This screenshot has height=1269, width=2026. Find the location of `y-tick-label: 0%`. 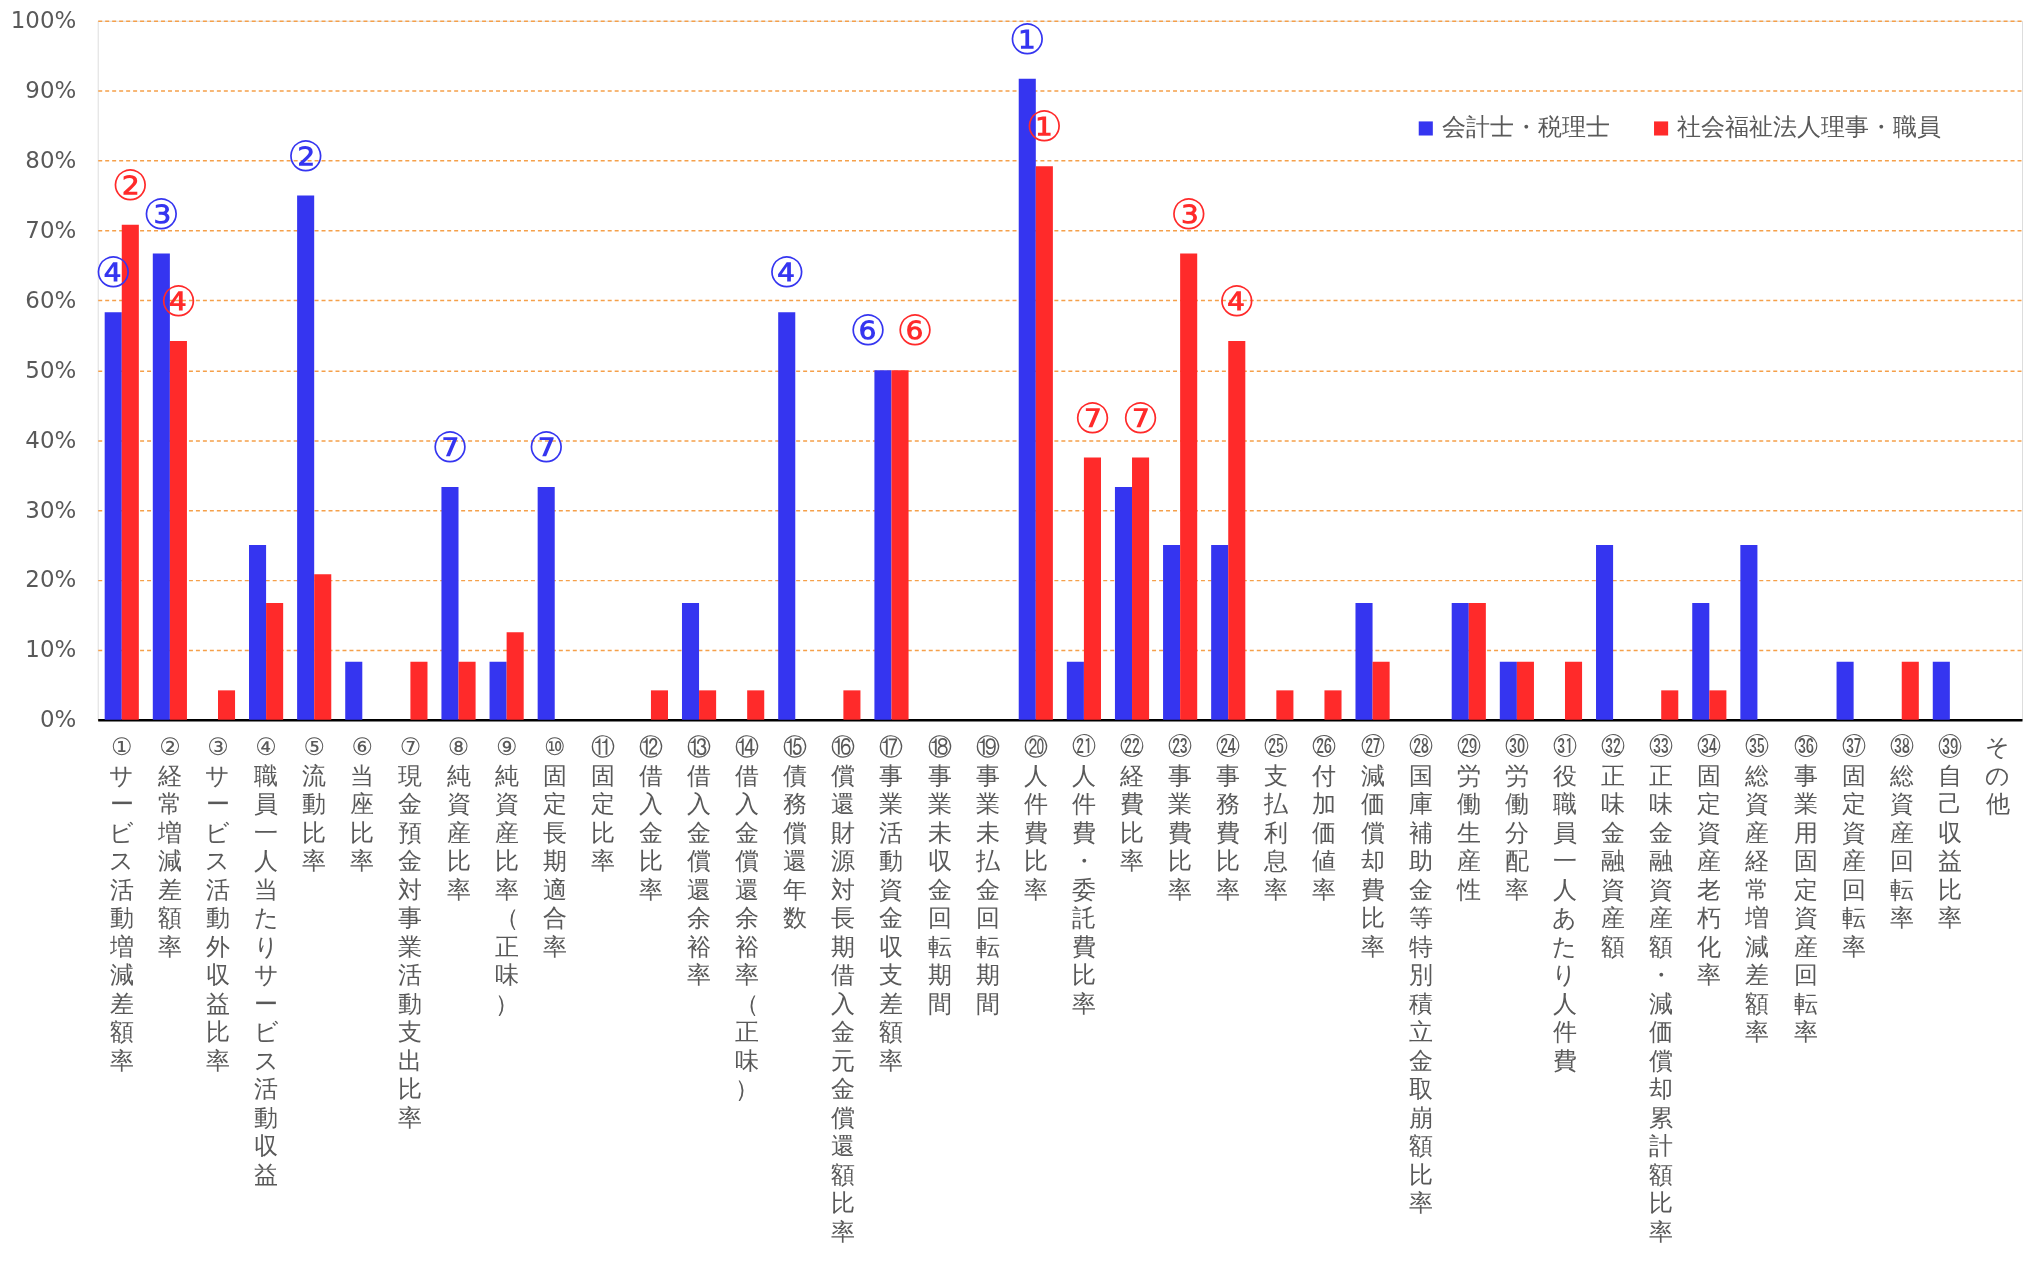

y-tick-label: 0% is located at coordinates (58, 719).